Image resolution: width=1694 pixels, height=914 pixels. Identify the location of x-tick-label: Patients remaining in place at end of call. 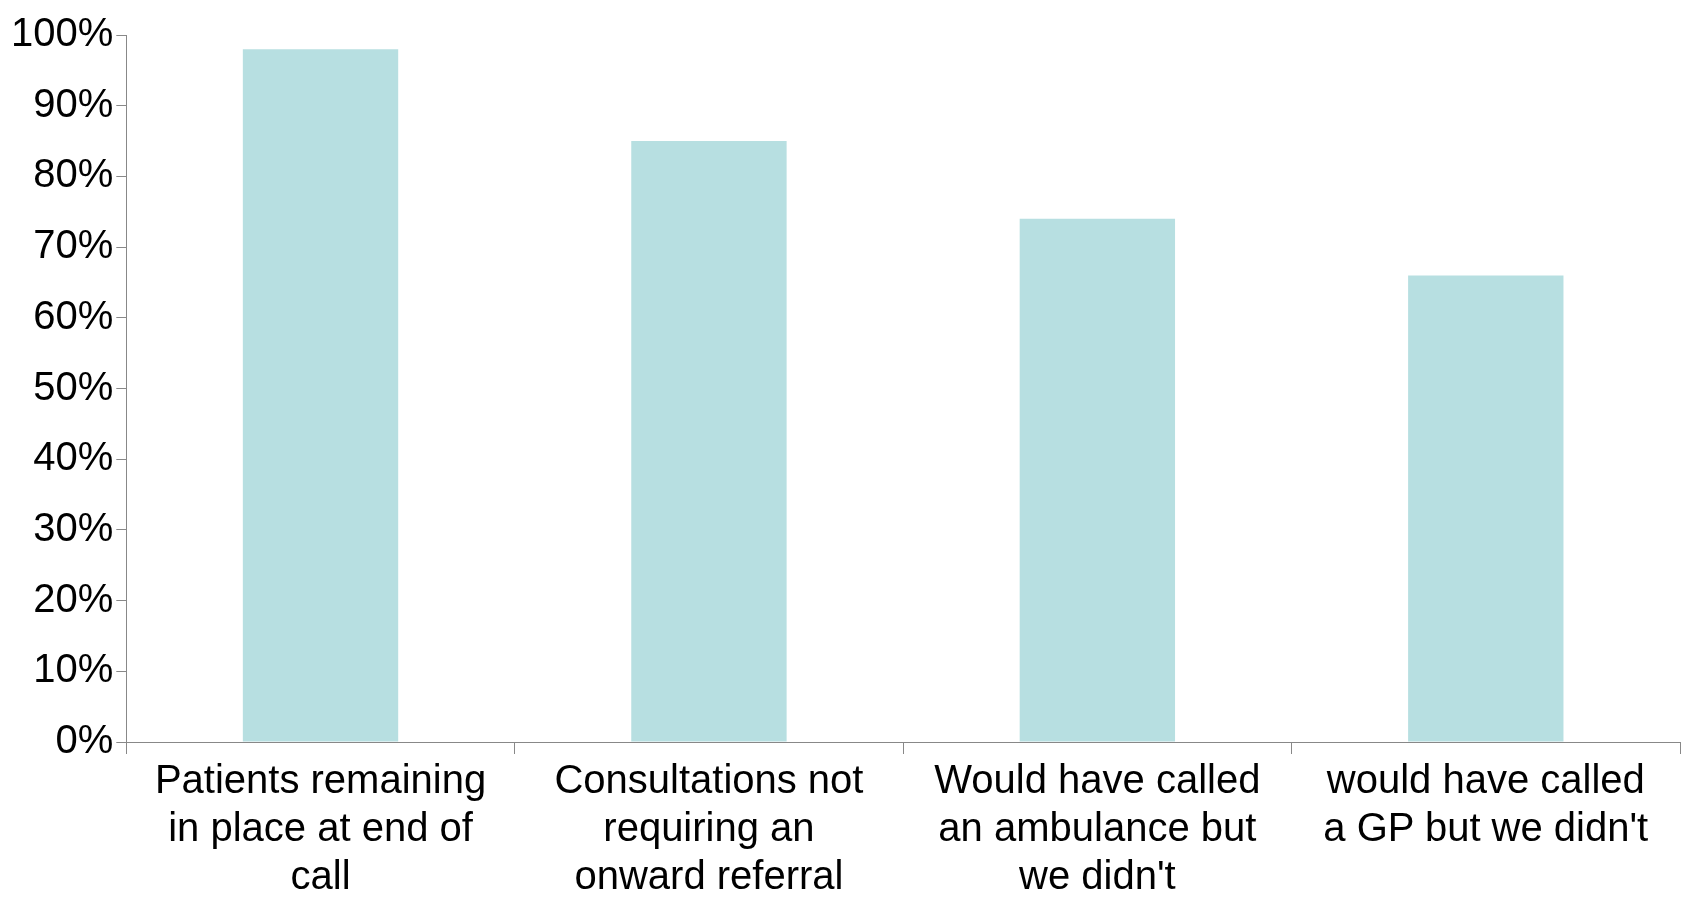
(320, 827).